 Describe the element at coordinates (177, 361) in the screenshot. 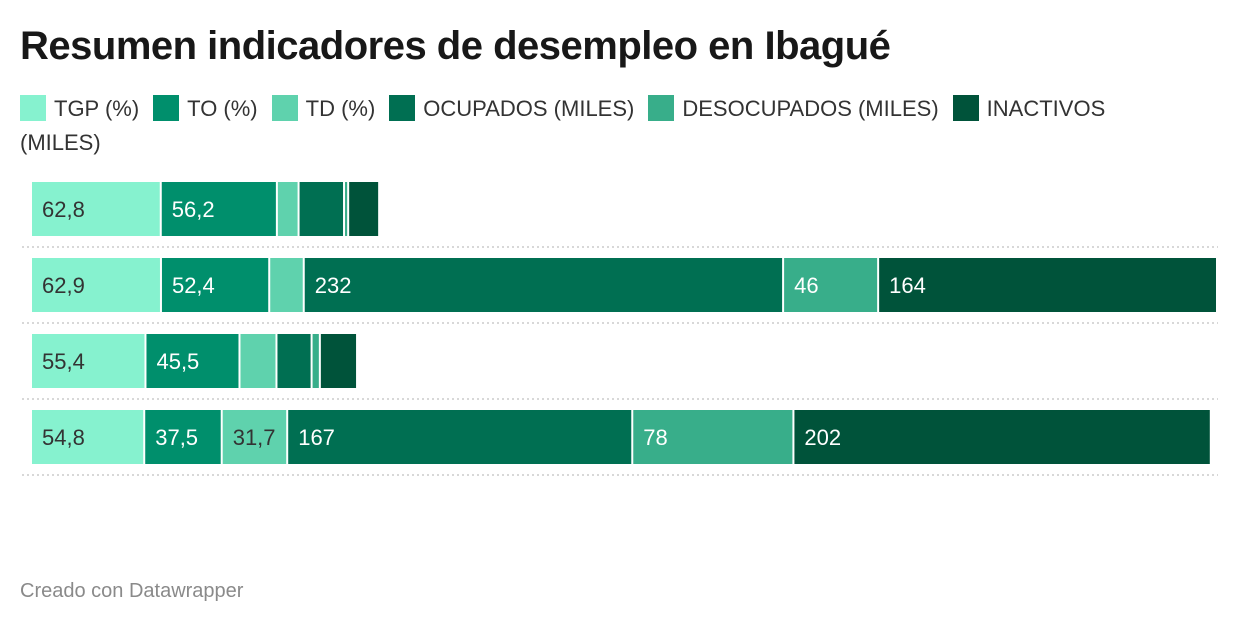

I see `bar-value-label: 45,5` at that location.